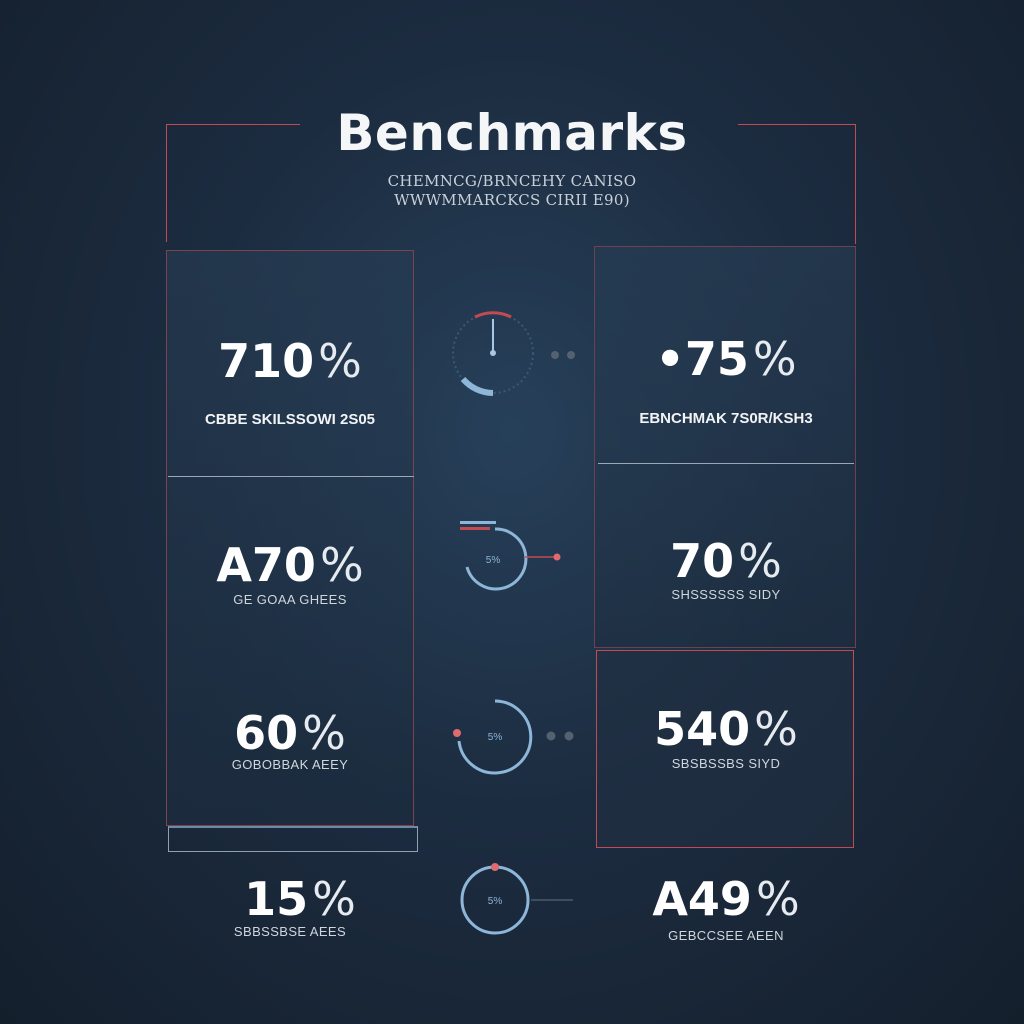  Describe the element at coordinates (493, 353) in the screenshot. I see `gauge-1-dial` at that location.